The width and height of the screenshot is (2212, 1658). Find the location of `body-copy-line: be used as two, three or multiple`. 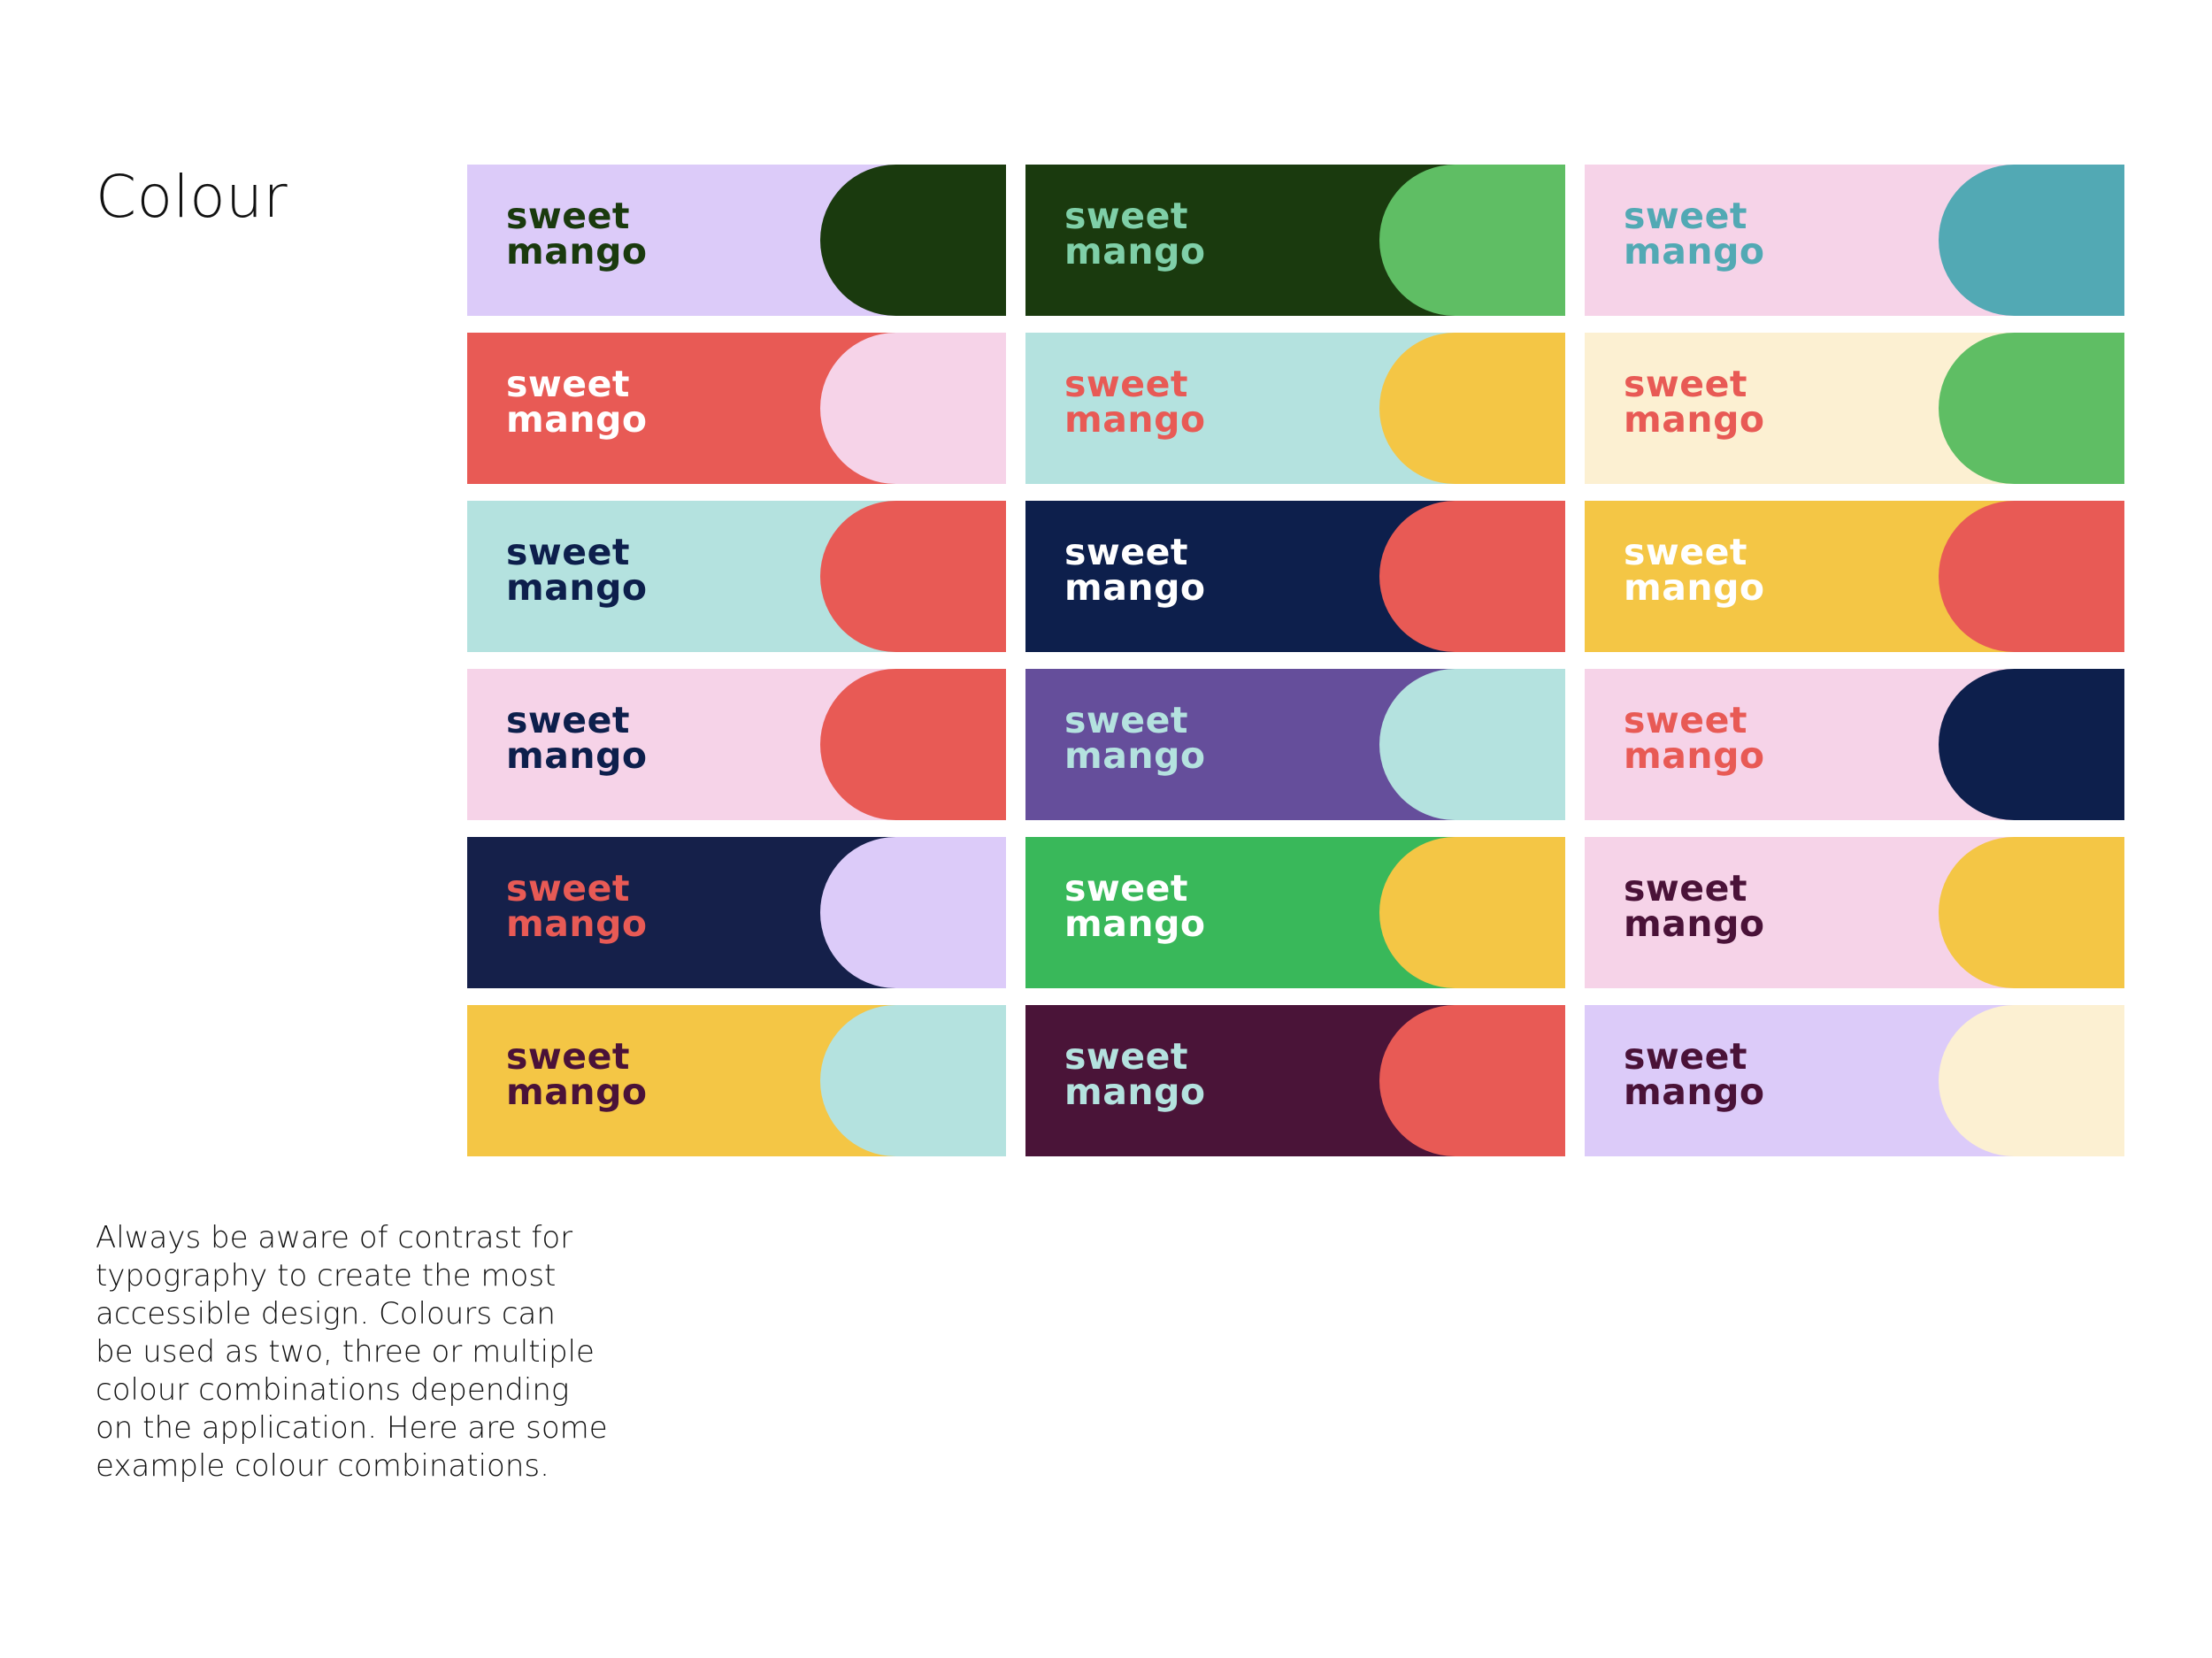

body-copy-line: be used as two, three or multiple is located at coordinates (346, 1352).